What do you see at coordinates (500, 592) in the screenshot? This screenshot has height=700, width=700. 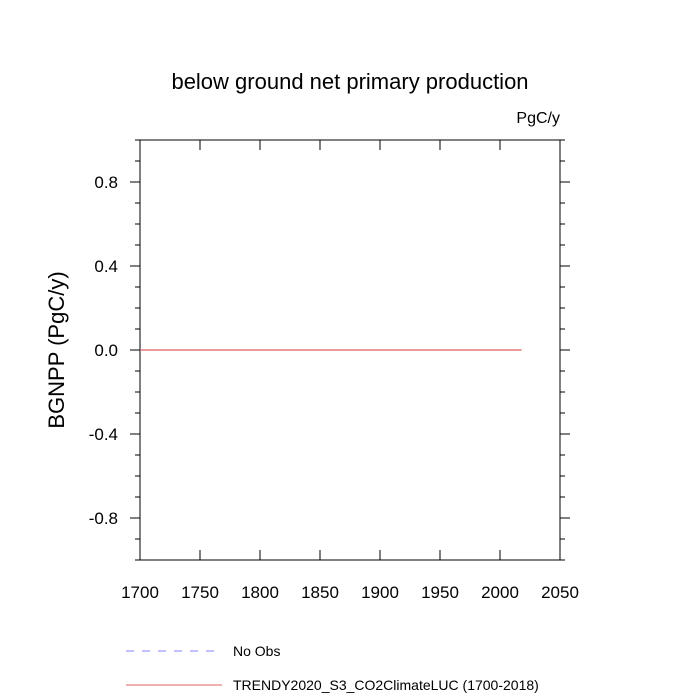 I see `x-tick-label: 2000` at bounding box center [500, 592].